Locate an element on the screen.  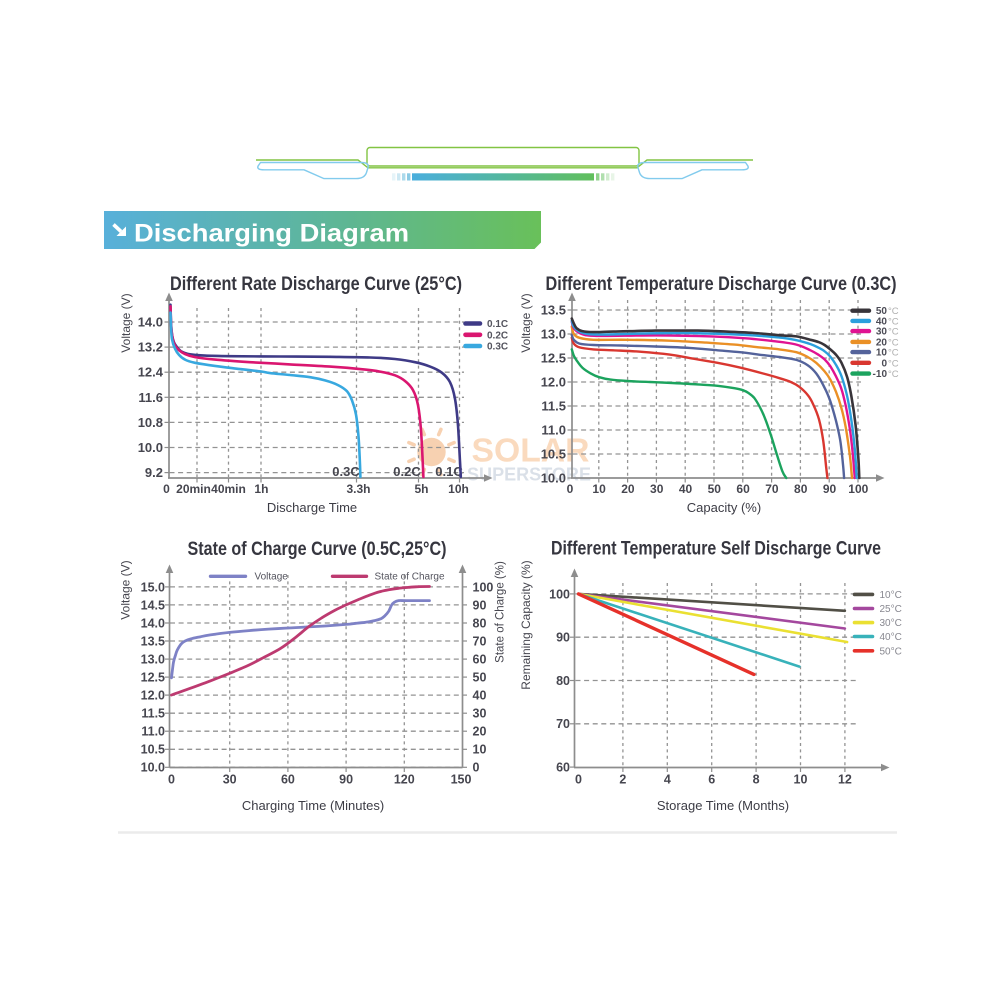
svg-text: -10 is located at coordinates (880, 374).